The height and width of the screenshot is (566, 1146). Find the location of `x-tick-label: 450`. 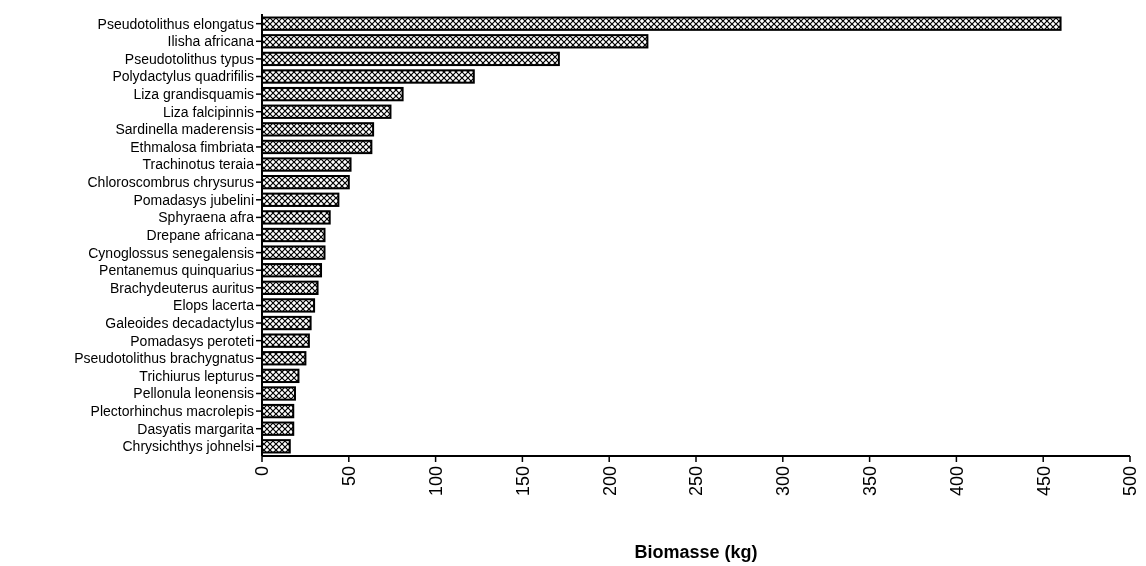

x-tick-label: 450 is located at coordinates (1043, 481).